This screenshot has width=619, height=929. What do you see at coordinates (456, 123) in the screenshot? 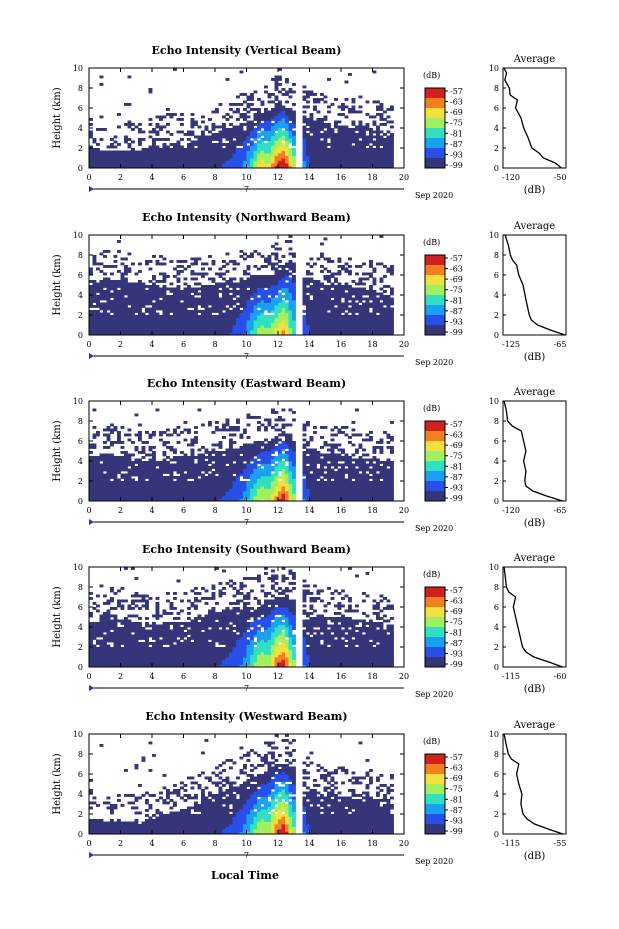
I see `colorbar-tick-label: -75` at bounding box center [456, 123].